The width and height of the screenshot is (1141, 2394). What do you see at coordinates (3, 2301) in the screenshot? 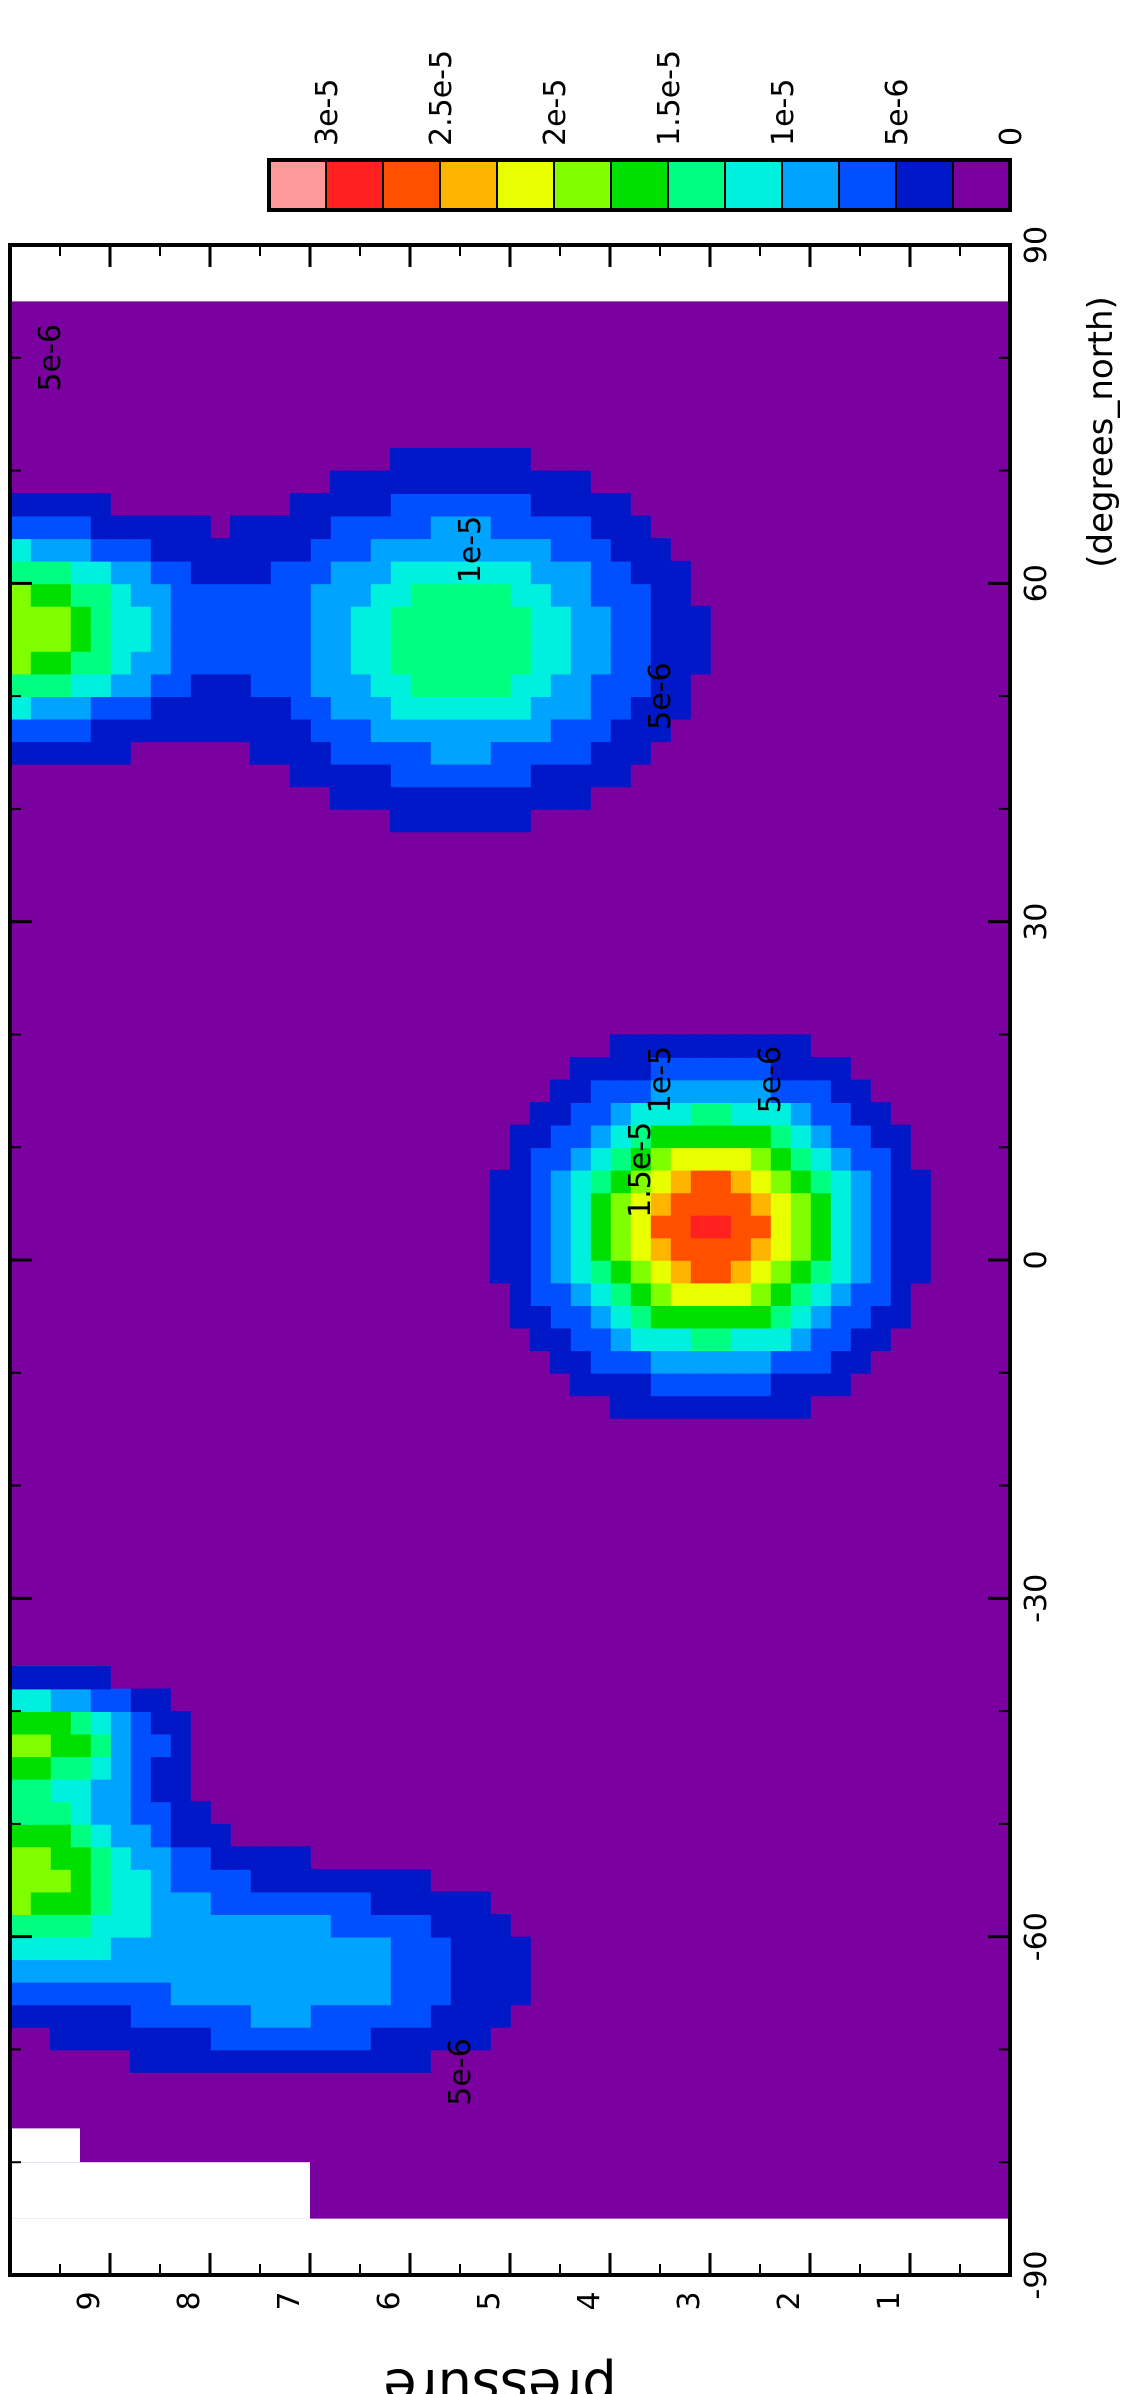
I see `y-tick-label: 10` at bounding box center [3, 2301].